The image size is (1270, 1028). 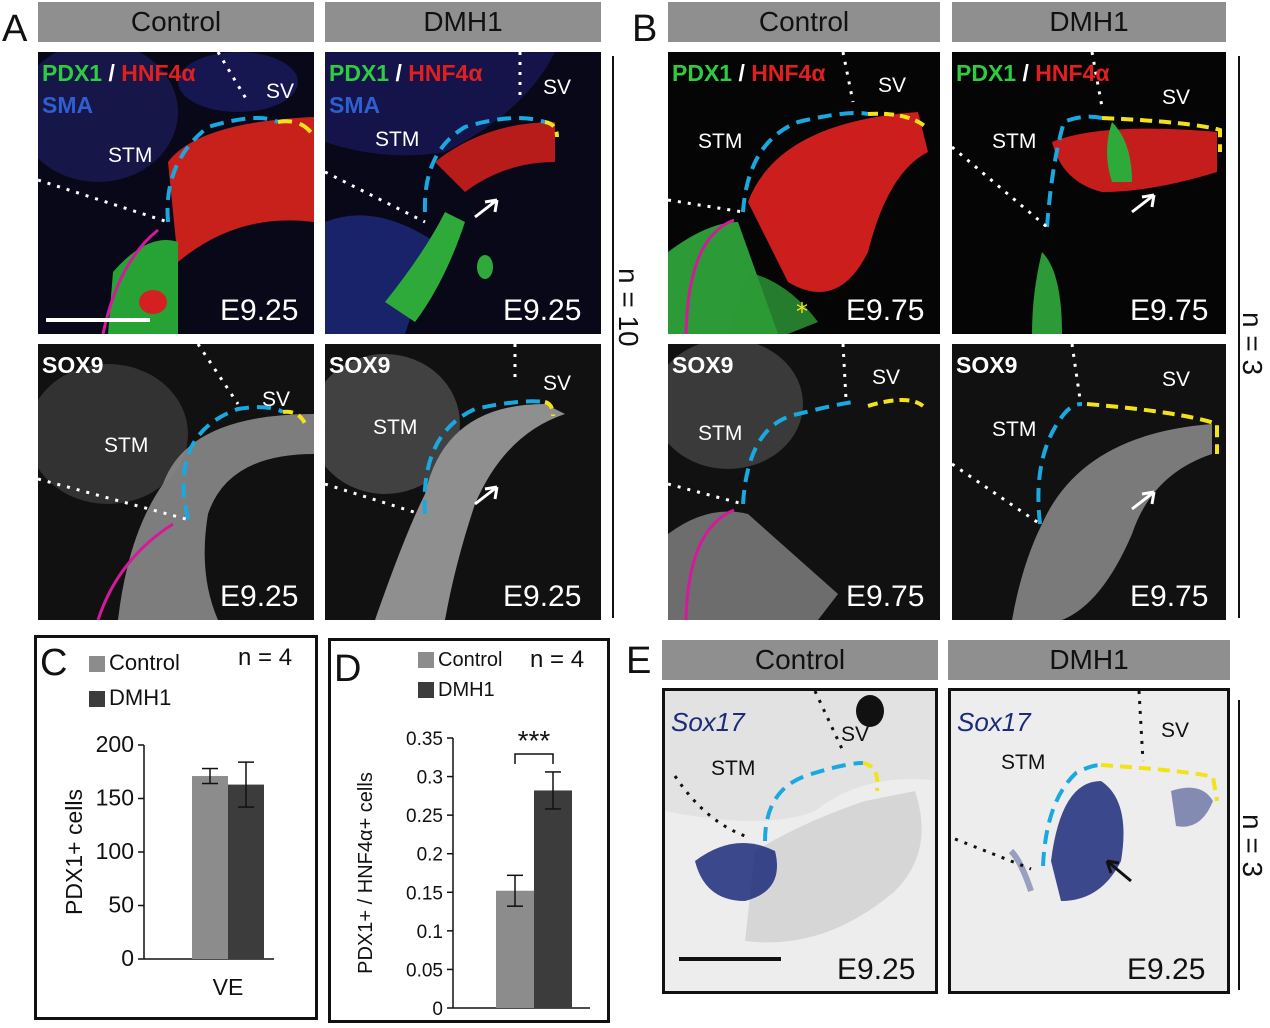 I want to click on micrograph-b-control-sox9-drawing, so click(x=804, y=482).